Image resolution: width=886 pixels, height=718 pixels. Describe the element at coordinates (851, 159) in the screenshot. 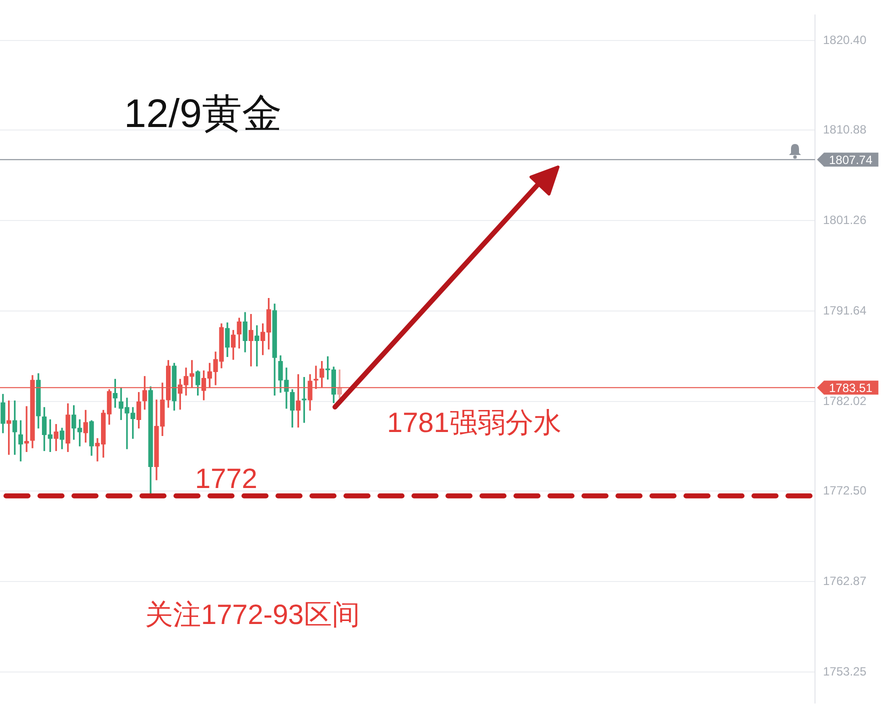

I see `ref-line-label: 1807.74` at that location.